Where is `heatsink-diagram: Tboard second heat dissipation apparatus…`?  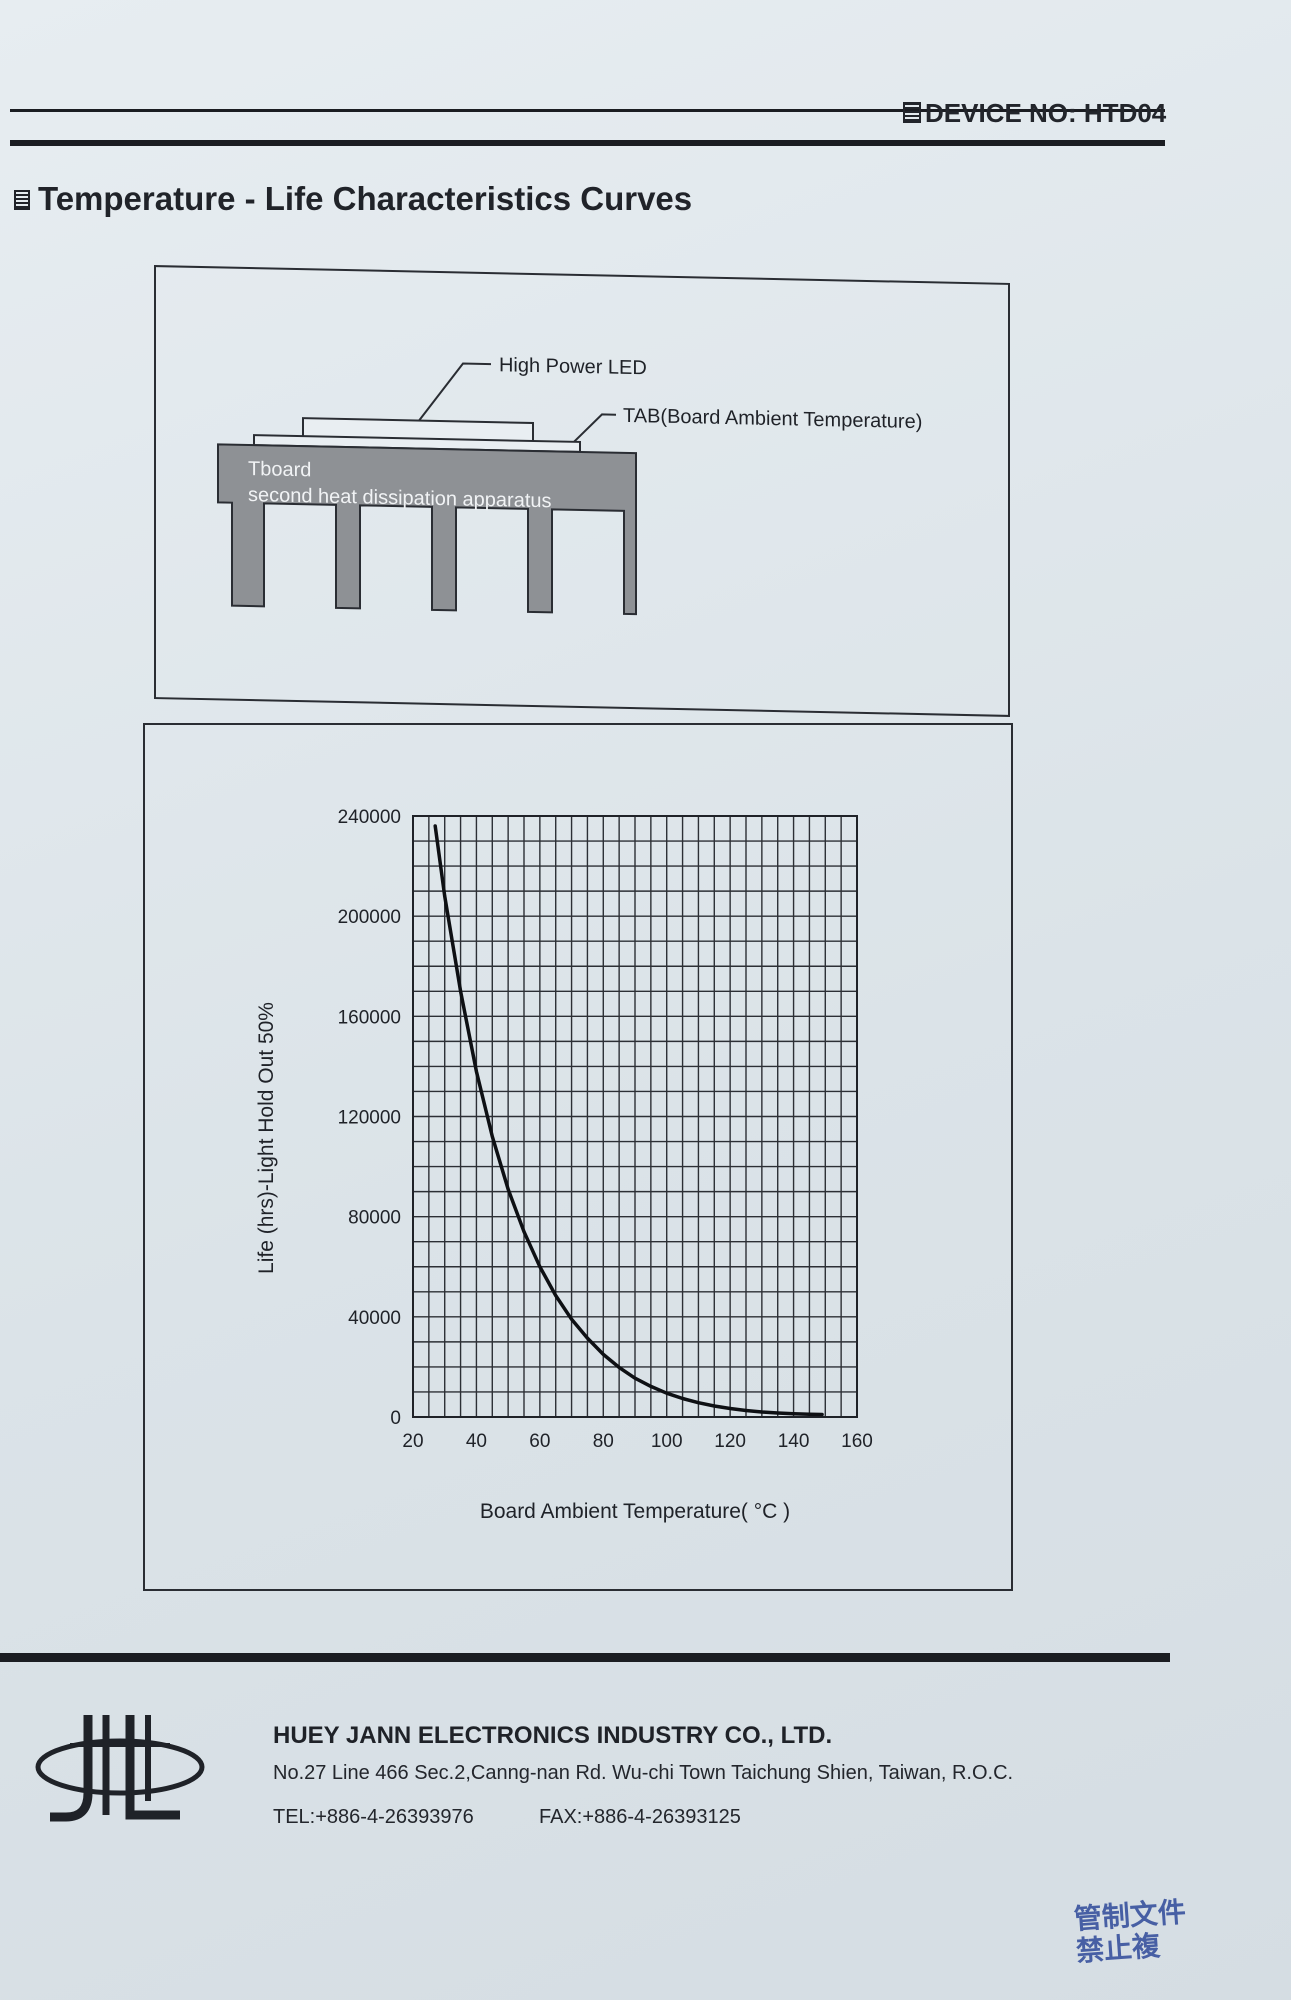
heatsink-diagram: Tboard second heat dissipation apparatus… is located at coordinates (569, 485).